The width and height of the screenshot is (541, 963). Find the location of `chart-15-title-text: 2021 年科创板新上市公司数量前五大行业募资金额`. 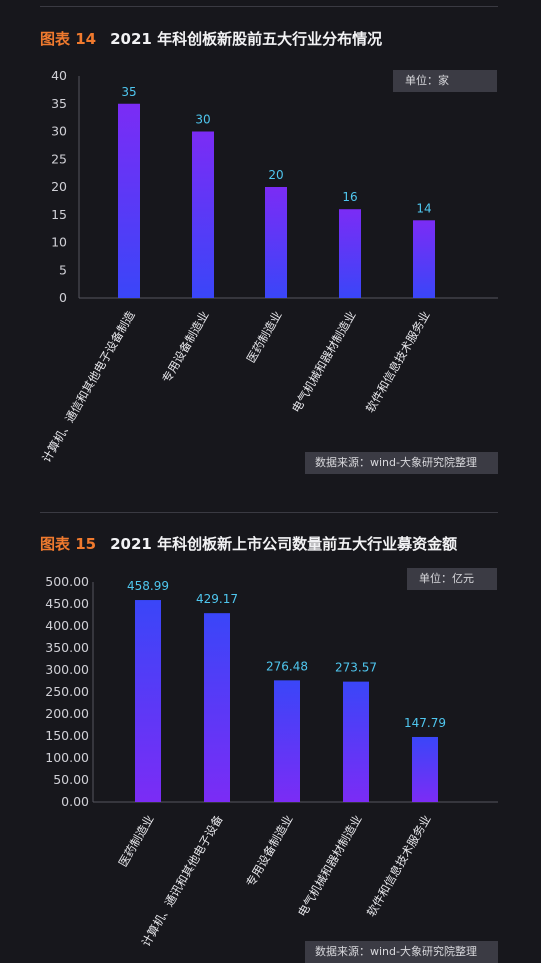

chart-15-title-text: 2021 年科创板新上市公司数量前五大行业募资金额 is located at coordinates (284, 544).